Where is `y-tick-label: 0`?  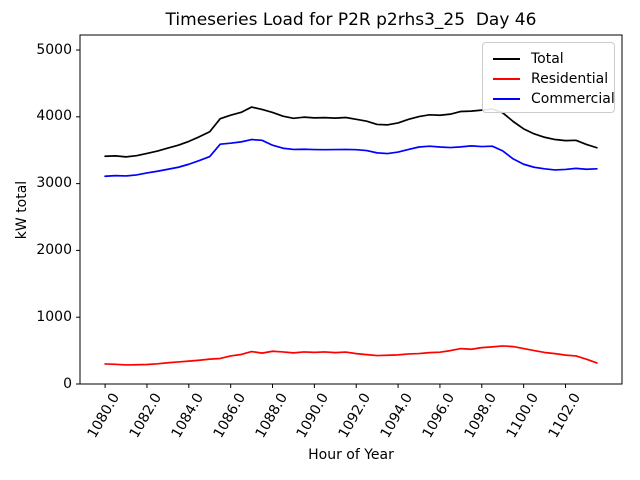
y-tick-label: 0 is located at coordinates (67, 383).